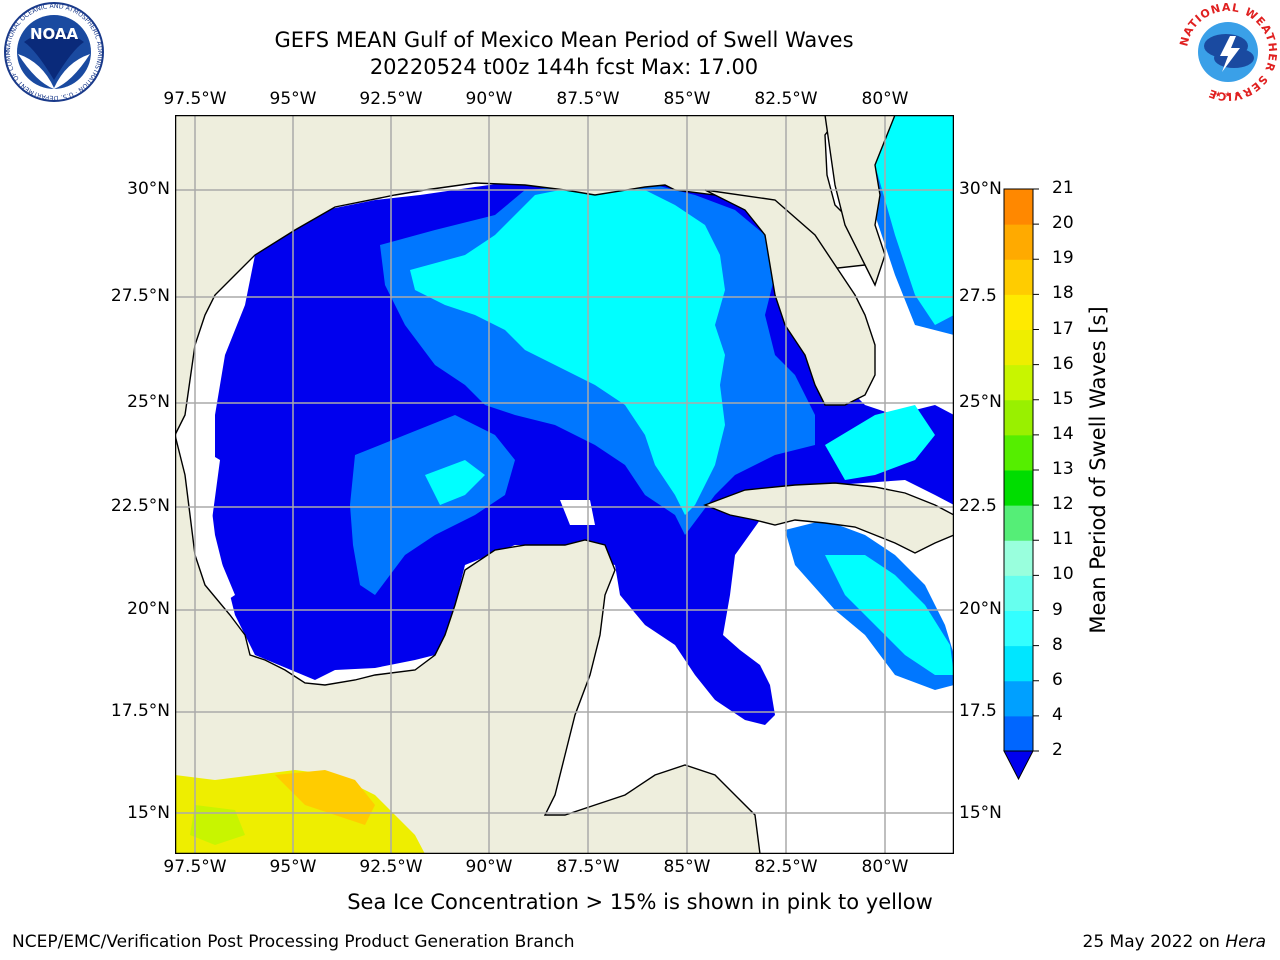 Image resolution: width=1280 pixels, height=960 pixels. What do you see at coordinates (140, 711) in the screenshot?
I see `lat-label: 17.5°N` at bounding box center [140, 711].